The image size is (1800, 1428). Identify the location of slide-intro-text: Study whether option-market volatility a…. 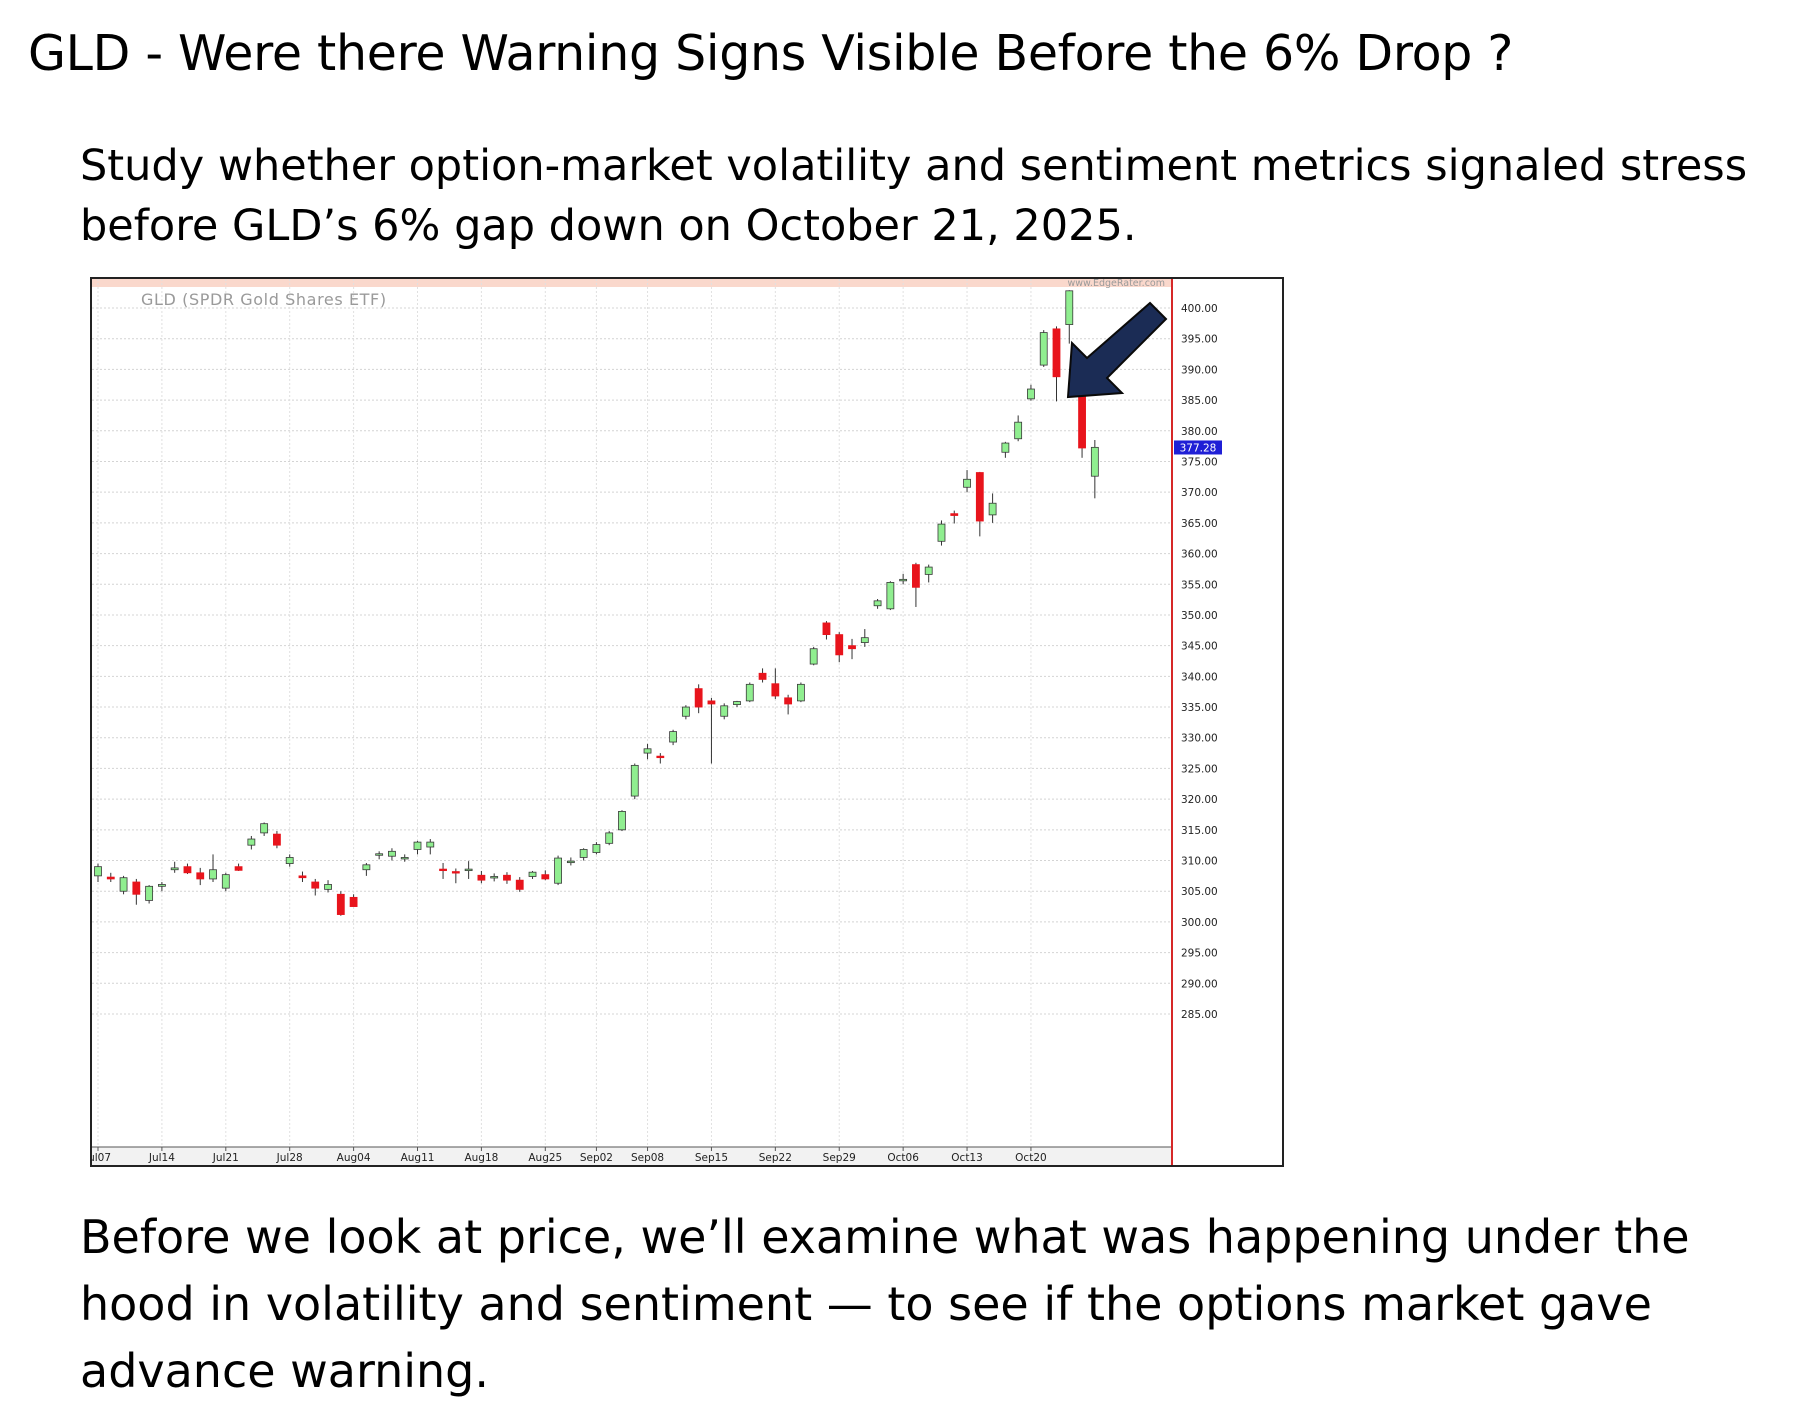
(914, 196).